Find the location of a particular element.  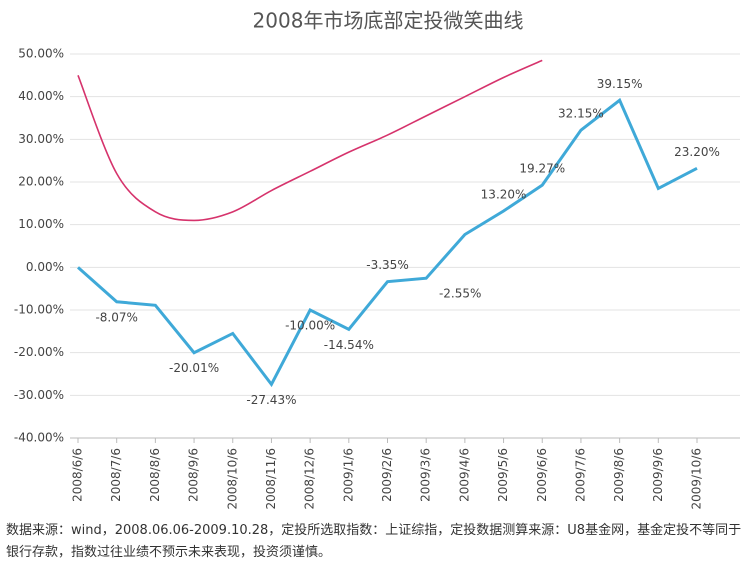

y-tick-label: -40.00% is located at coordinates (39, 438).